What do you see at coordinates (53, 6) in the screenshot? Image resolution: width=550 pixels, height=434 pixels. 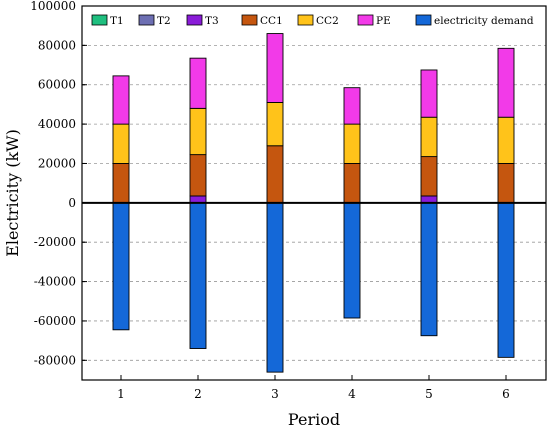 I see `y-tick-label: 100000` at bounding box center [53, 6].